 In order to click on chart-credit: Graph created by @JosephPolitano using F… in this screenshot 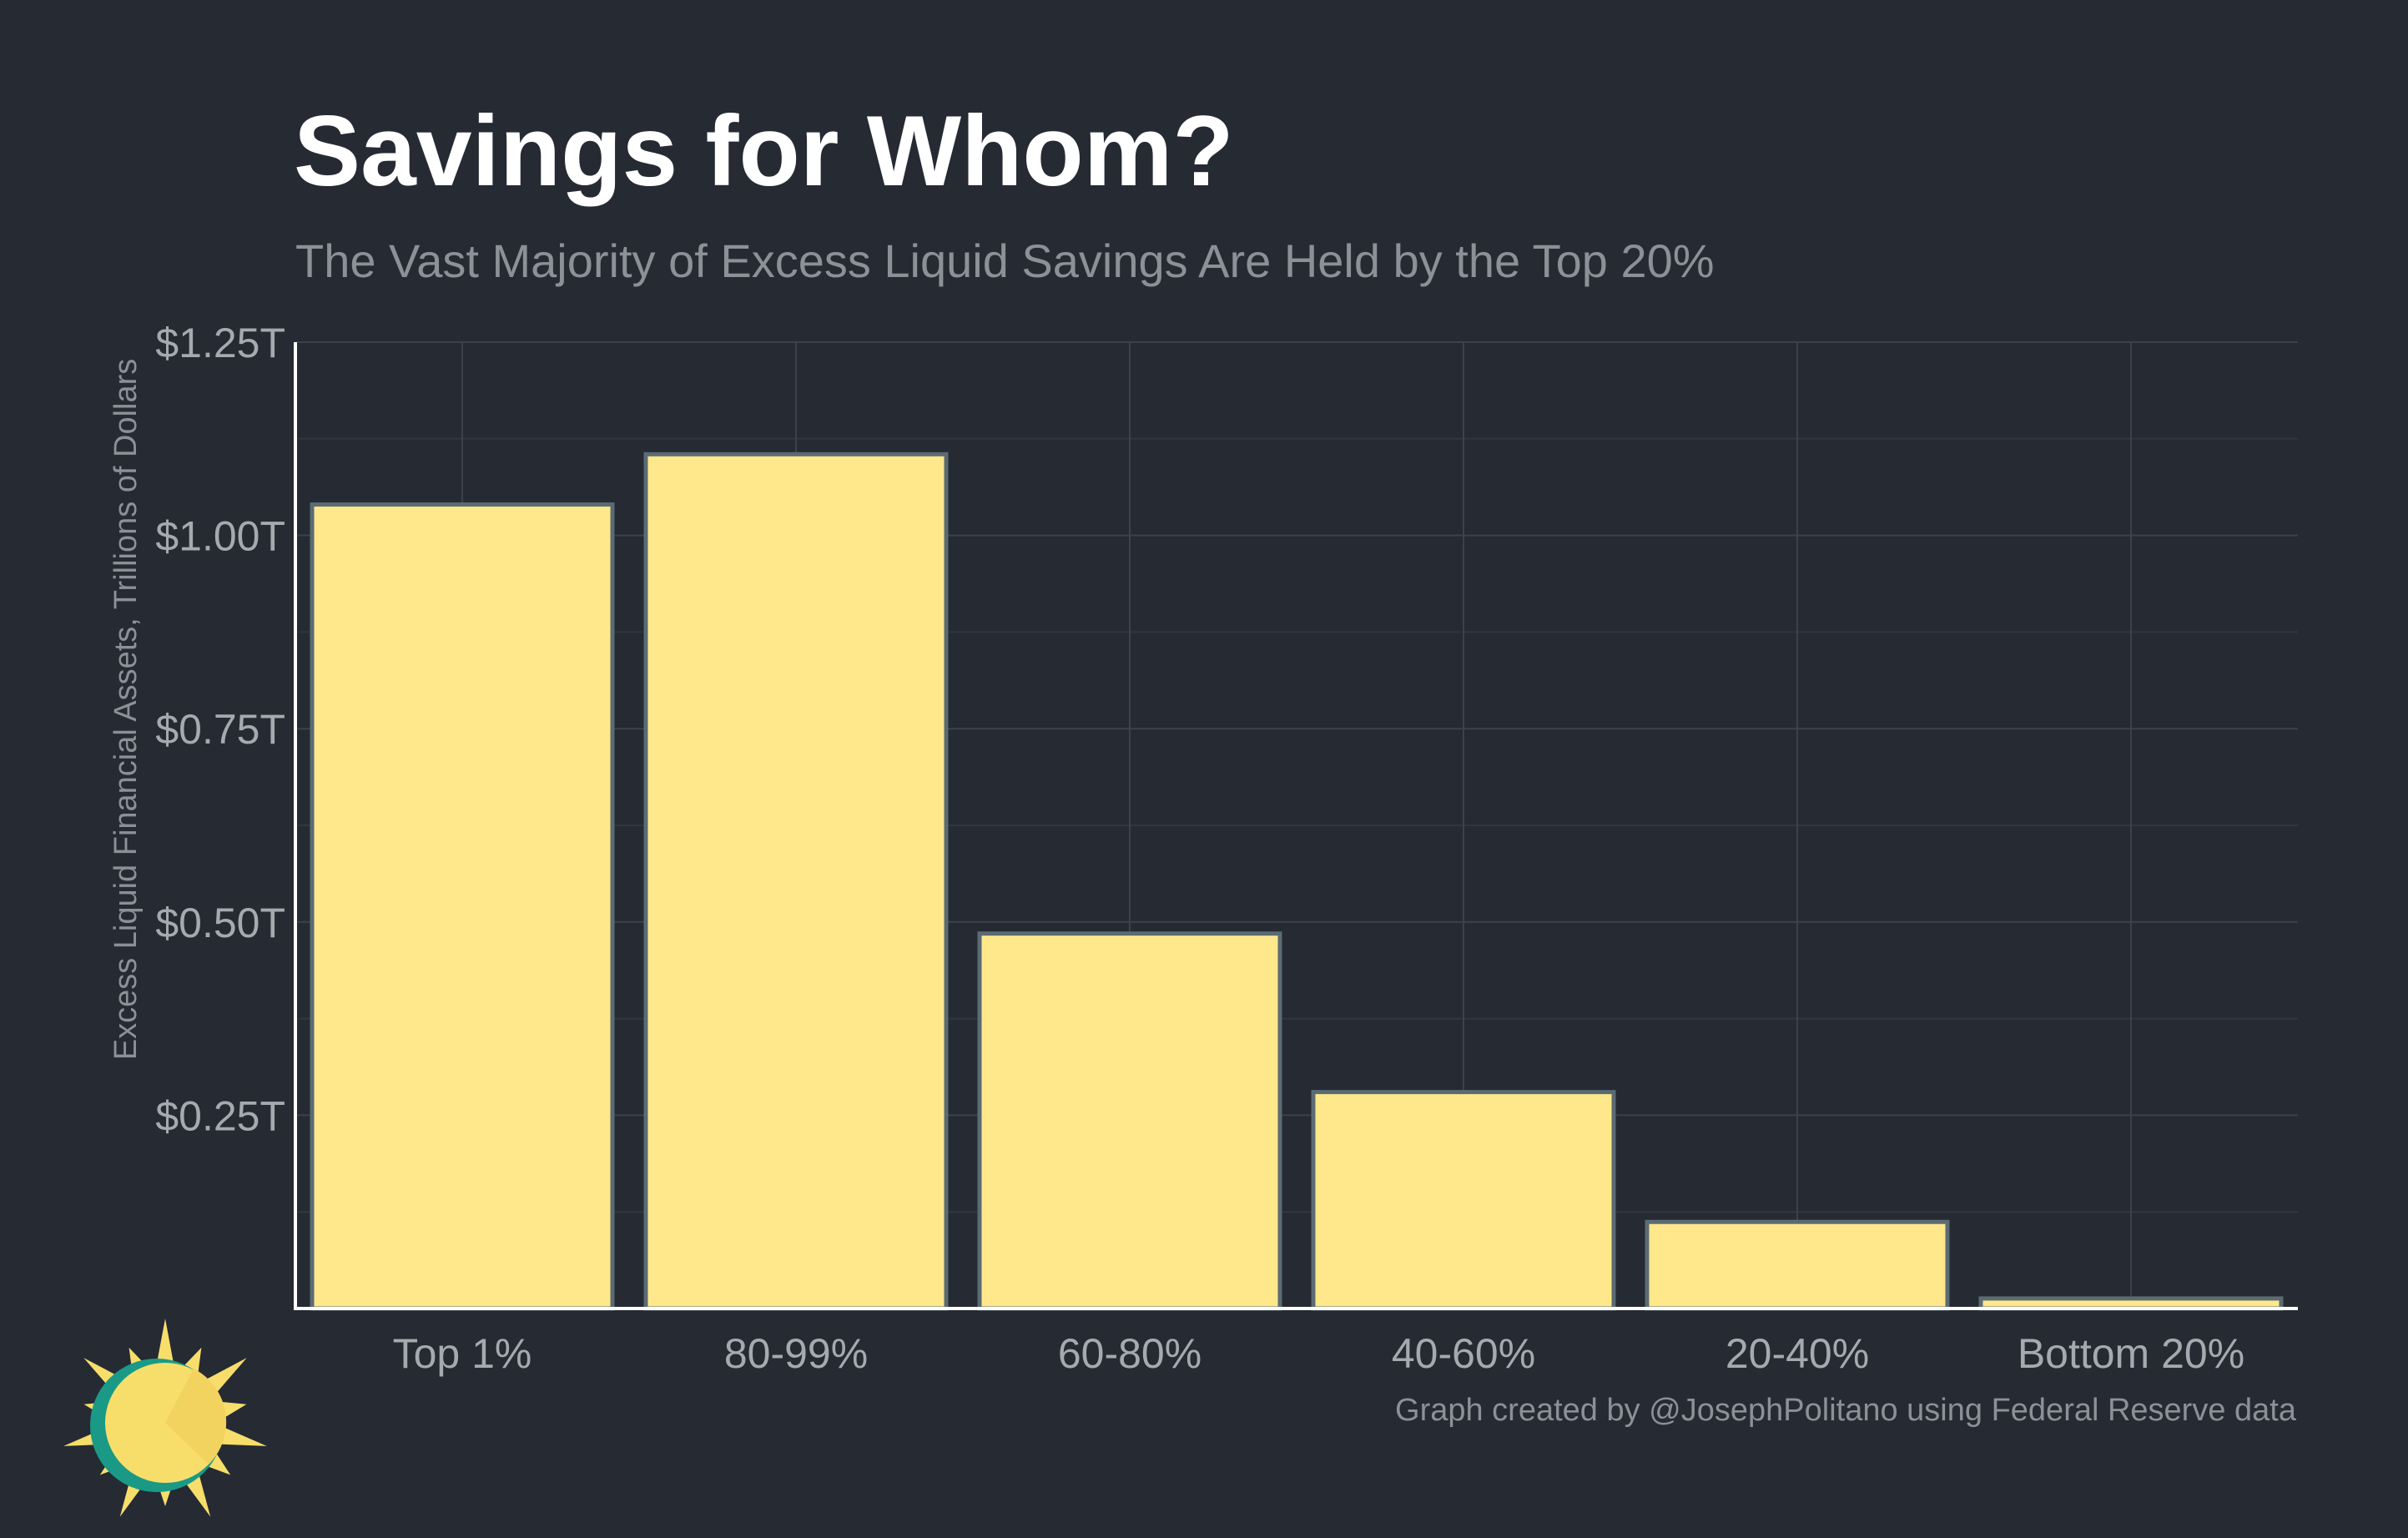, I will do `click(1846, 1410)`.